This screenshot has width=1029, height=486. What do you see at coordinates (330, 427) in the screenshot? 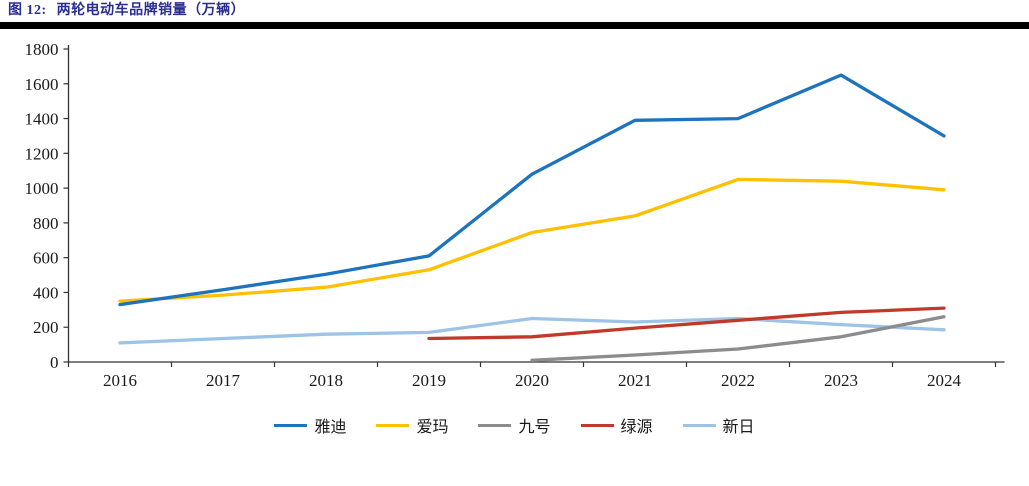
I see `legend-label-yadi: 雅迪` at bounding box center [330, 427].